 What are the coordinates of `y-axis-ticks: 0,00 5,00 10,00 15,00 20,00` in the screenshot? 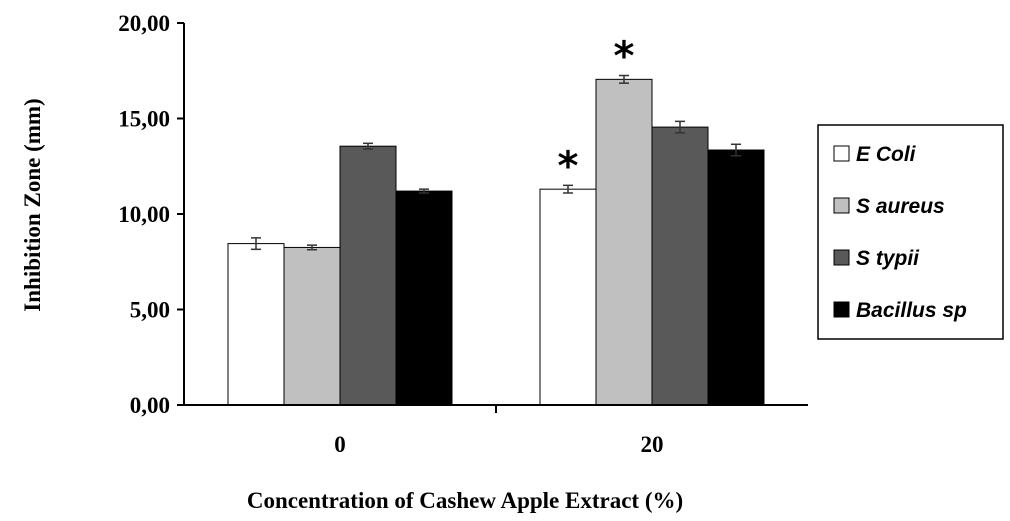 It's located at (151, 214).